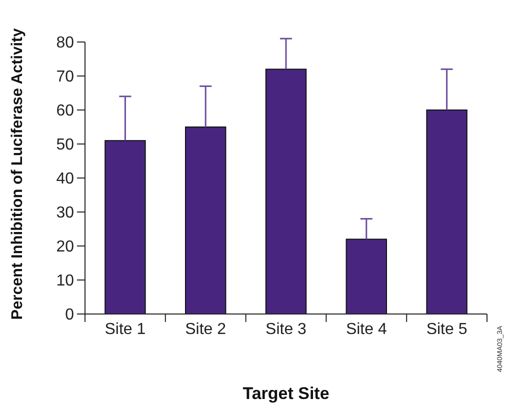 The height and width of the screenshot is (411, 506). What do you see at coordinates (65, 145) in the screenshot?
I see `y-tick-label: 50` at bounding box center [65, 145].